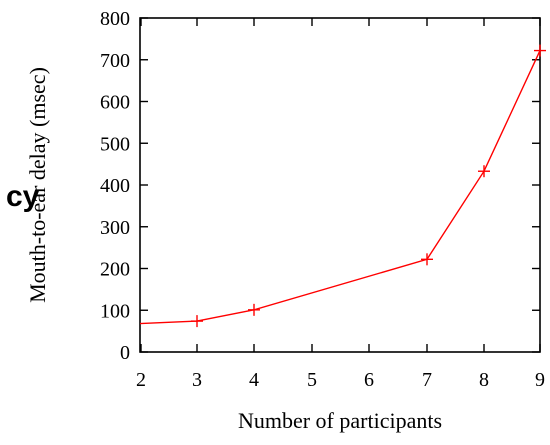 This screenshot has height=445, width=550. Describe the element at coordinates (312, 380) in the screenshot. I see `x-tick-label: 5` at that location.